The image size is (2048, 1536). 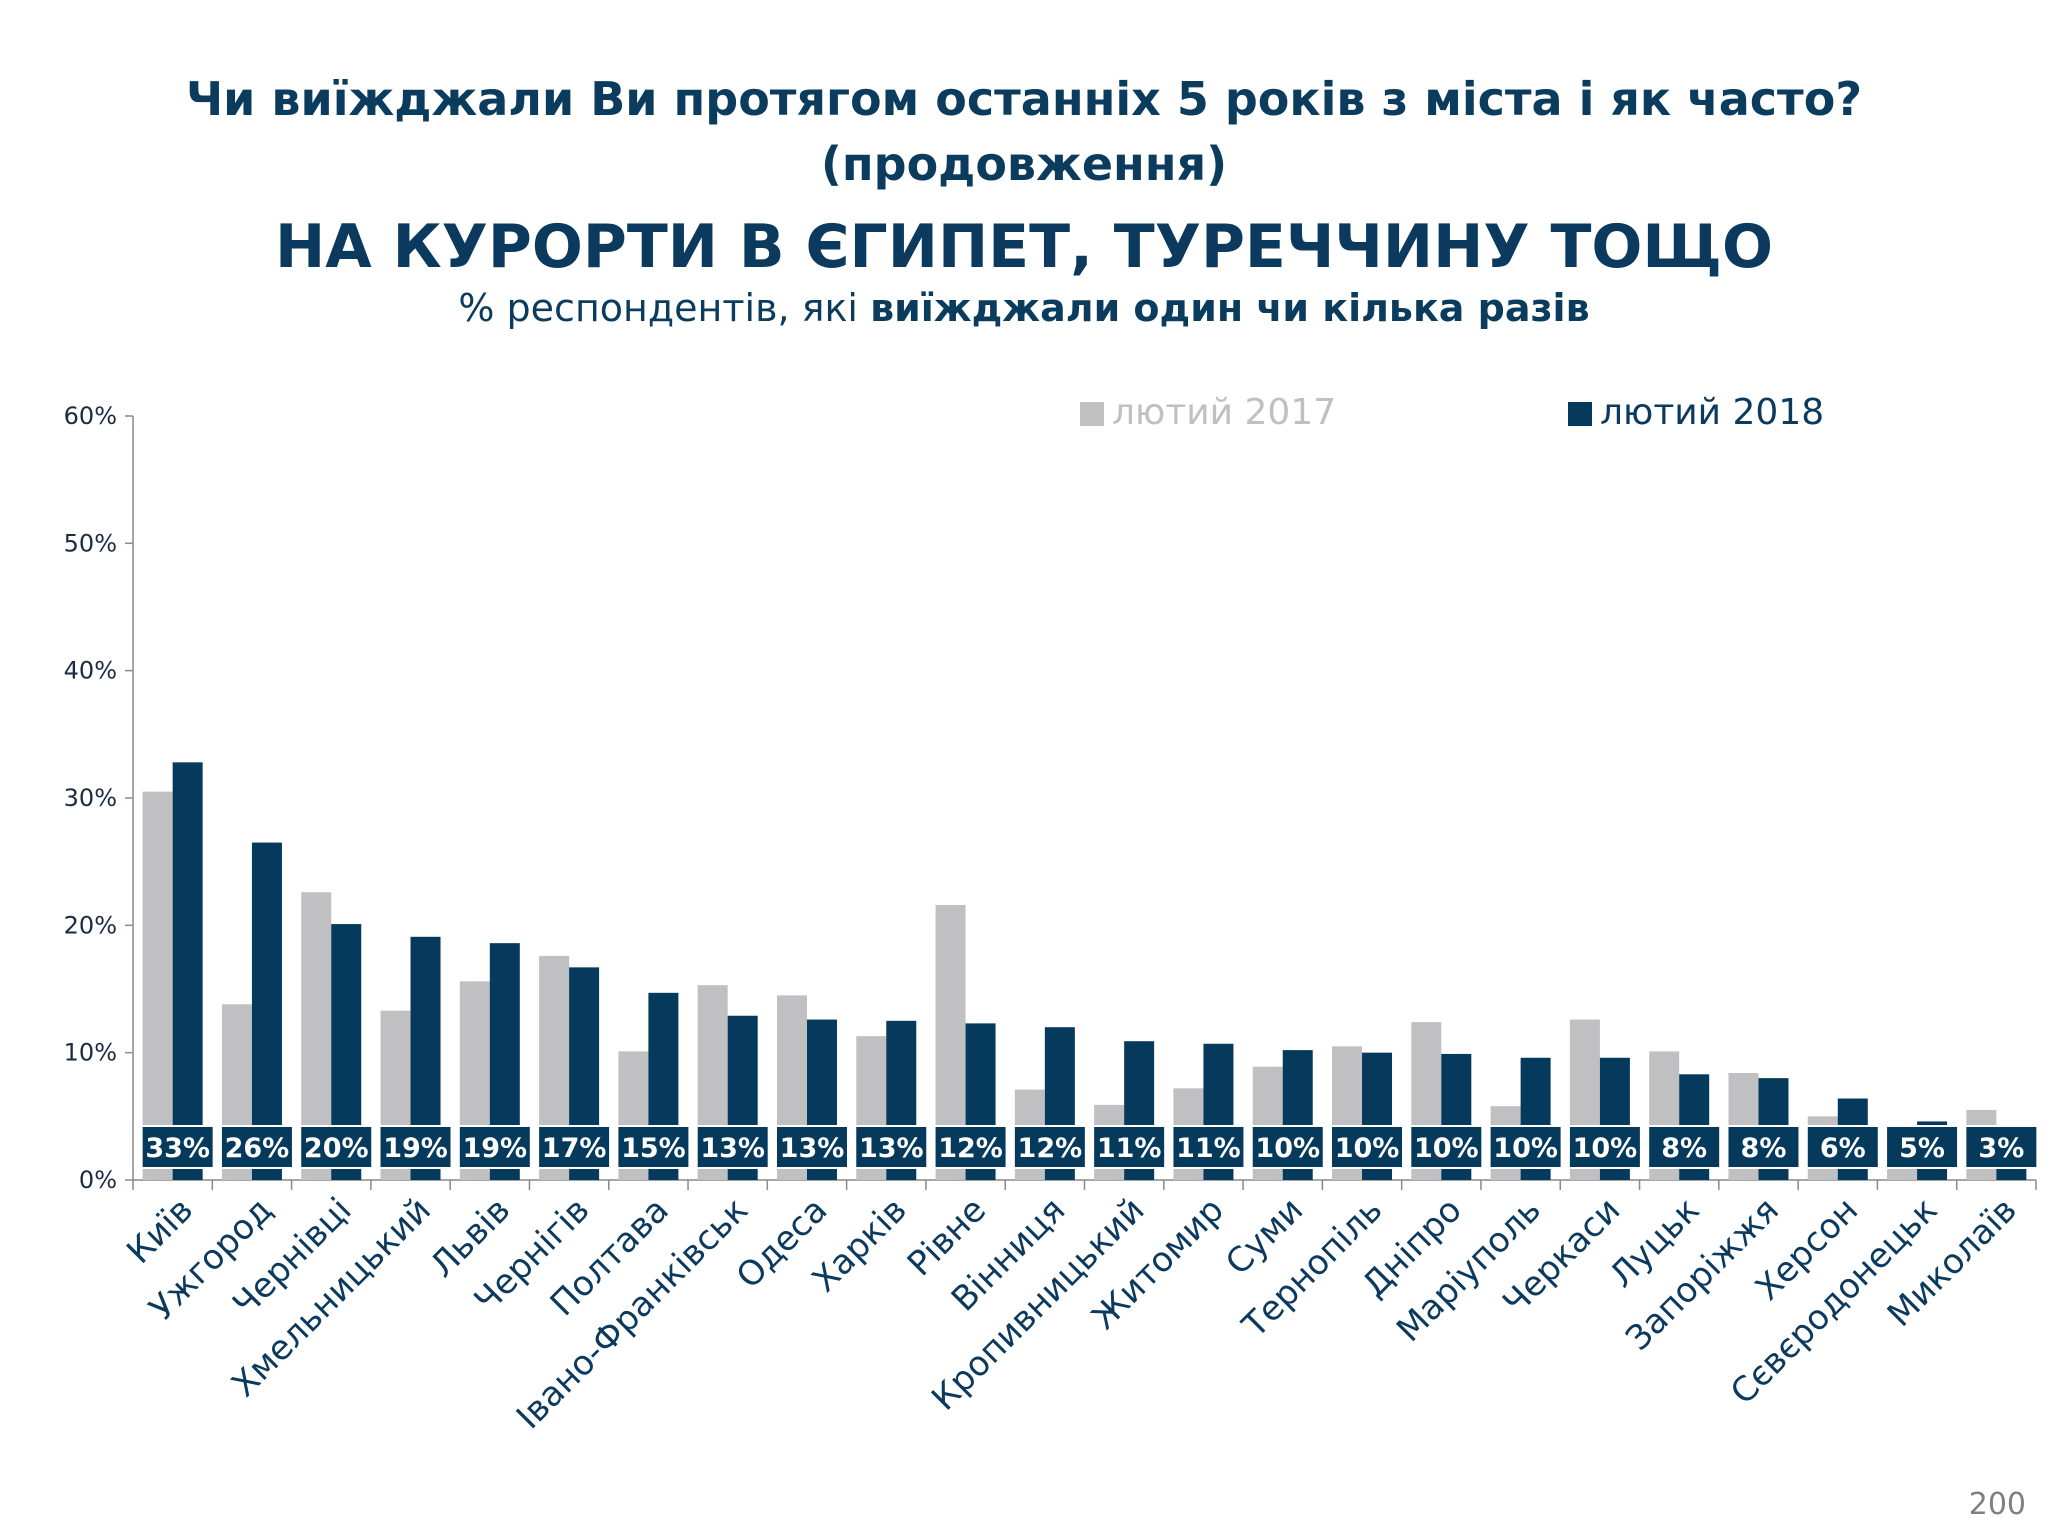 What do you see at coordinates (1997, 1504) in the screenshot?
I see `page-number: 200` at bounding box center [1997, 1504].